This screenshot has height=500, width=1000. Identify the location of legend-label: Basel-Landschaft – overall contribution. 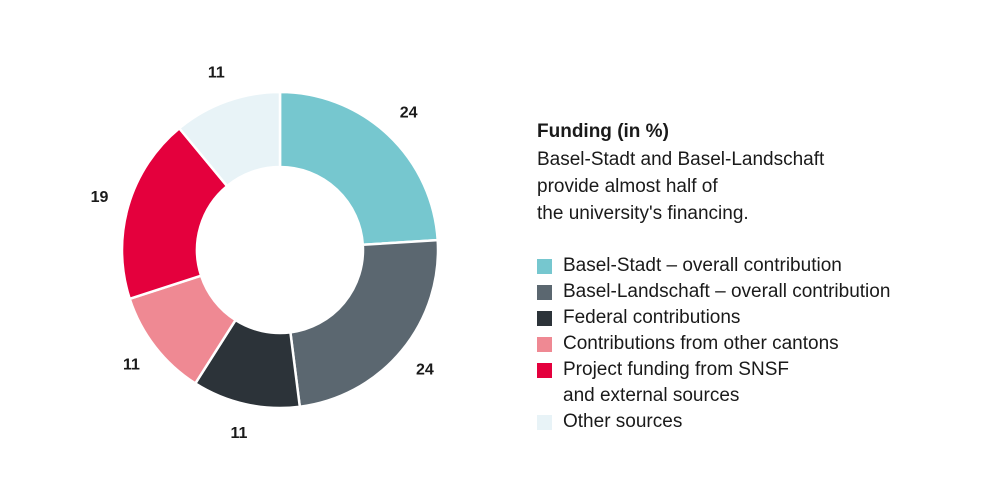
(727, 291).